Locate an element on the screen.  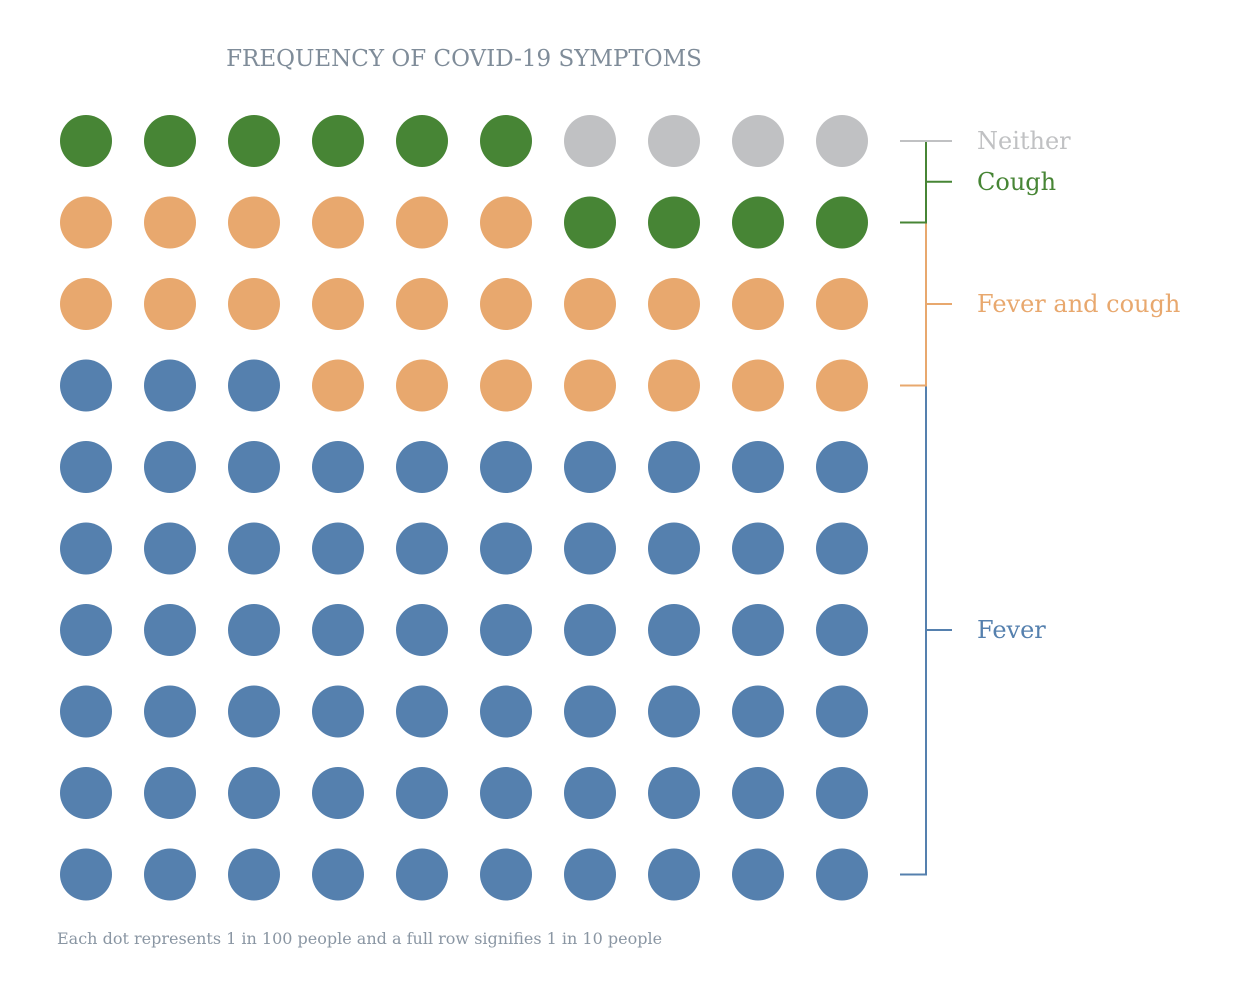
legend-label-fever: Fever is located at coordinates (1011, 630).